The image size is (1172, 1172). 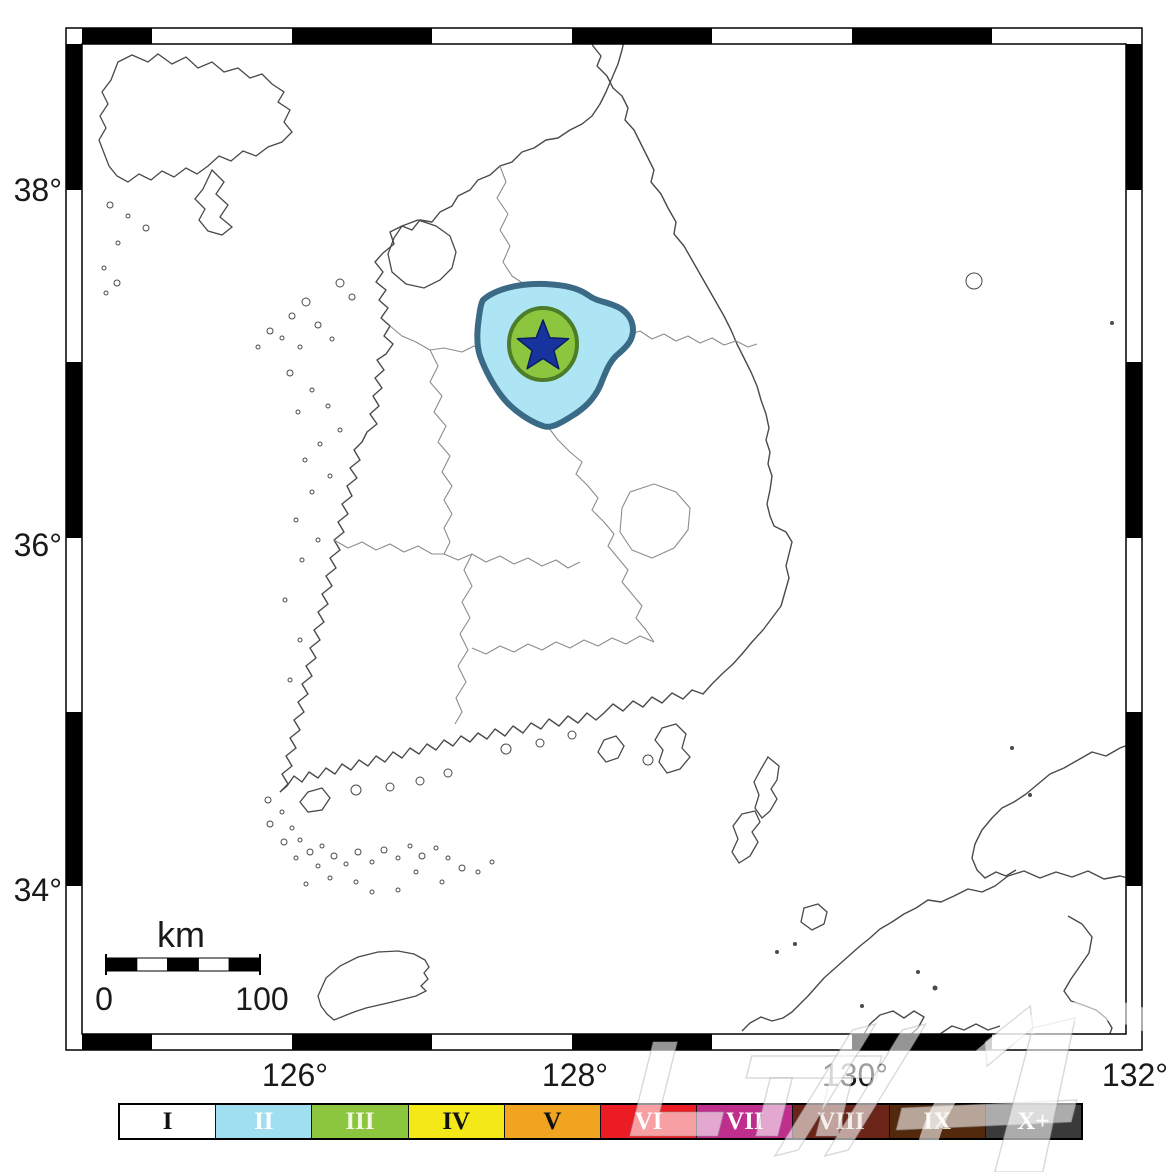 I want to click on scalebar-end-label: 100, so click(x=261, y=999).